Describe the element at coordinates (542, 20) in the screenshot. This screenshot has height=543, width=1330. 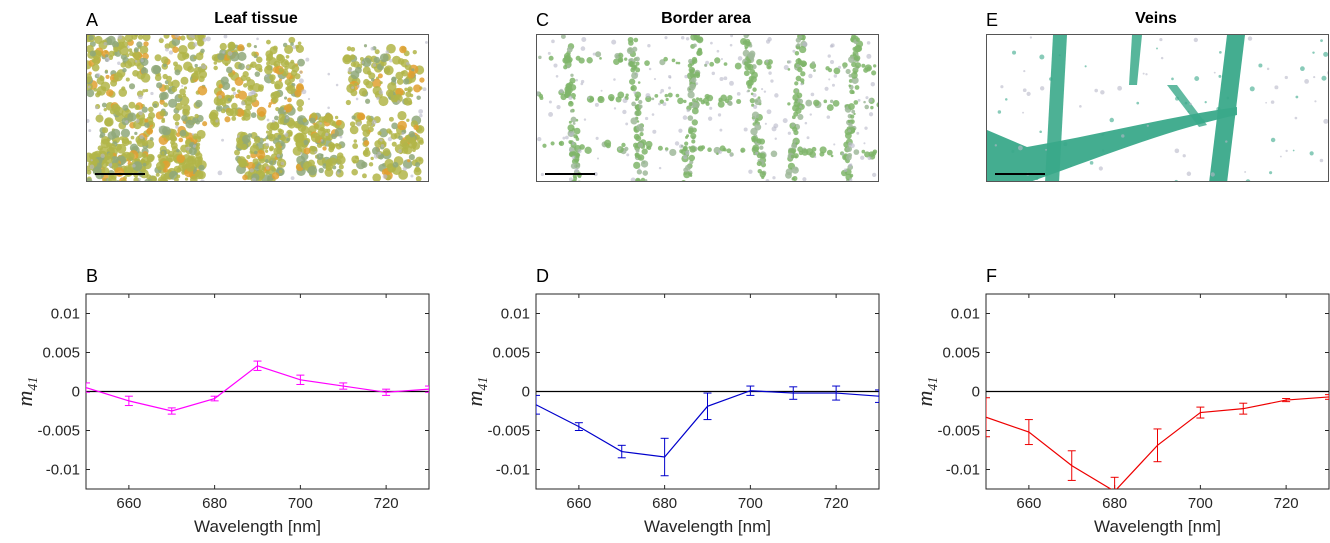
I see `panel-letter-c: C` at that location.